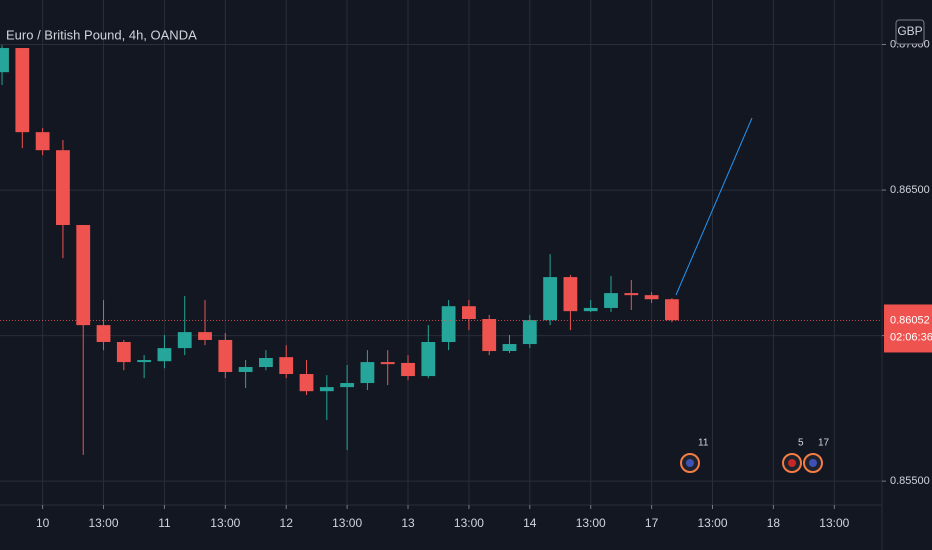 This screenshot has width=932, height=550. I want to click on chart-title: Euro / British Pound, 4h, OANDA, so click(101, 34).